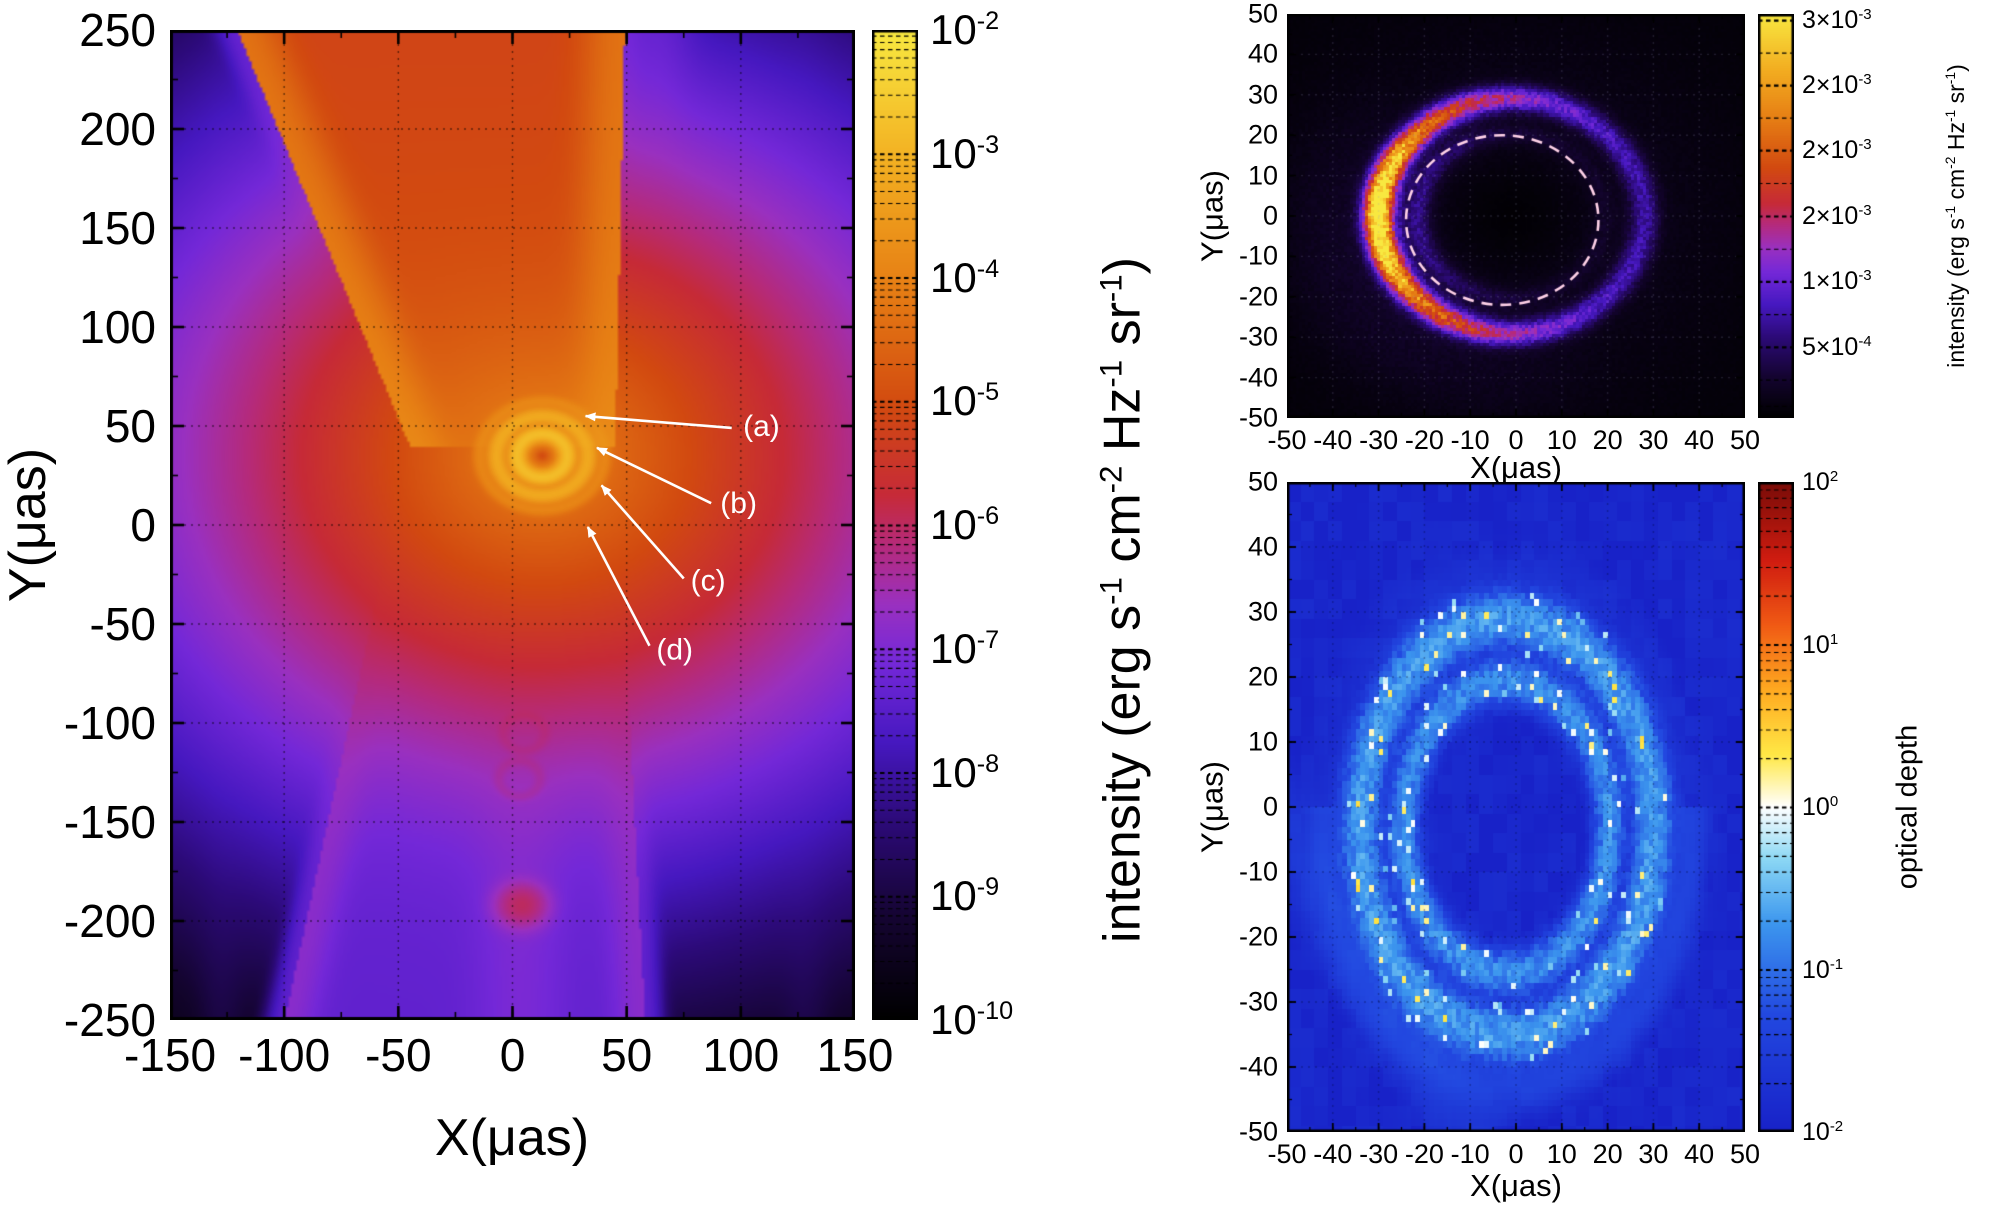  Describe the element at coordinates (965, 29) in the screenshot. I see `intensity-colorbar-tick-label: 10⁻²` at that location.